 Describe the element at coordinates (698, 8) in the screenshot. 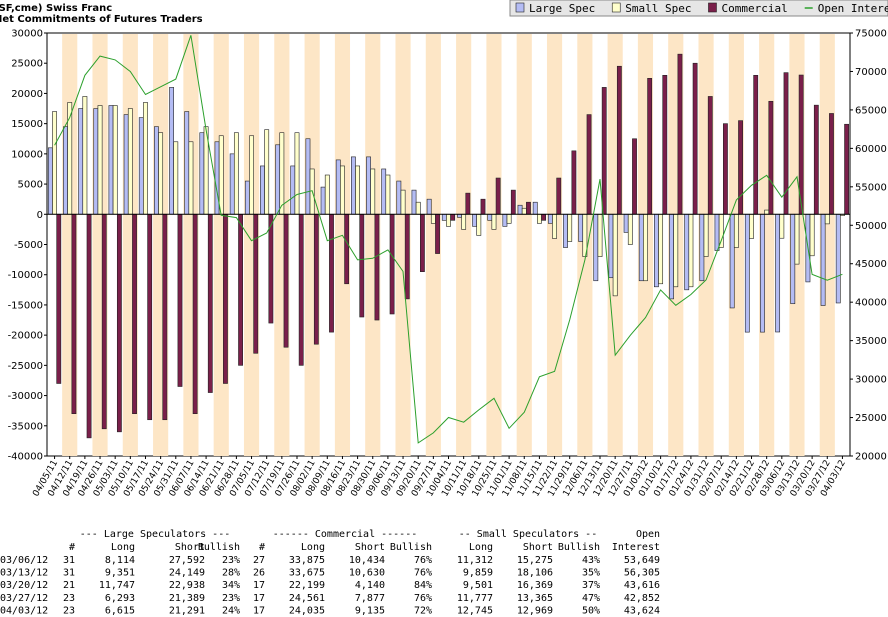

I see `legend` at that location.